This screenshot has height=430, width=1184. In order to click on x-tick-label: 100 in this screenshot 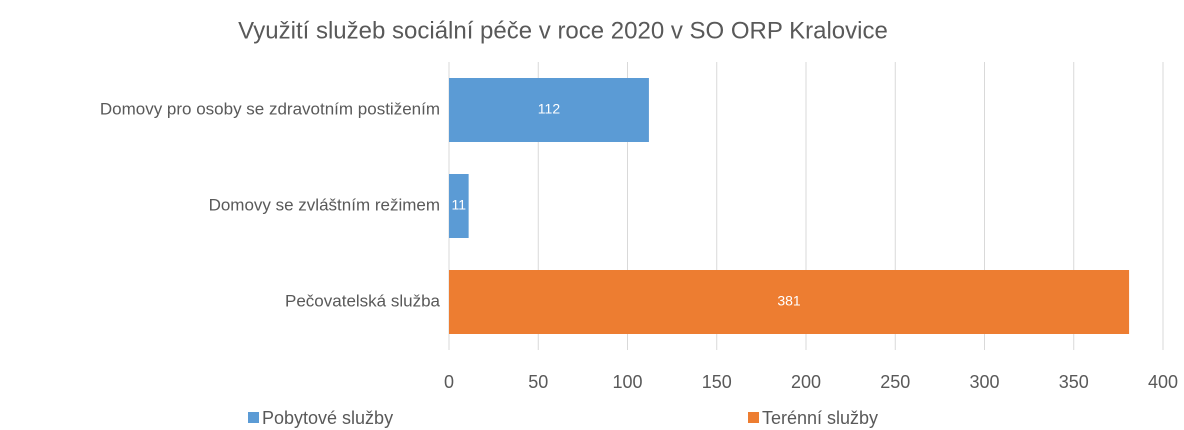, I will do `click(627, 382)`.